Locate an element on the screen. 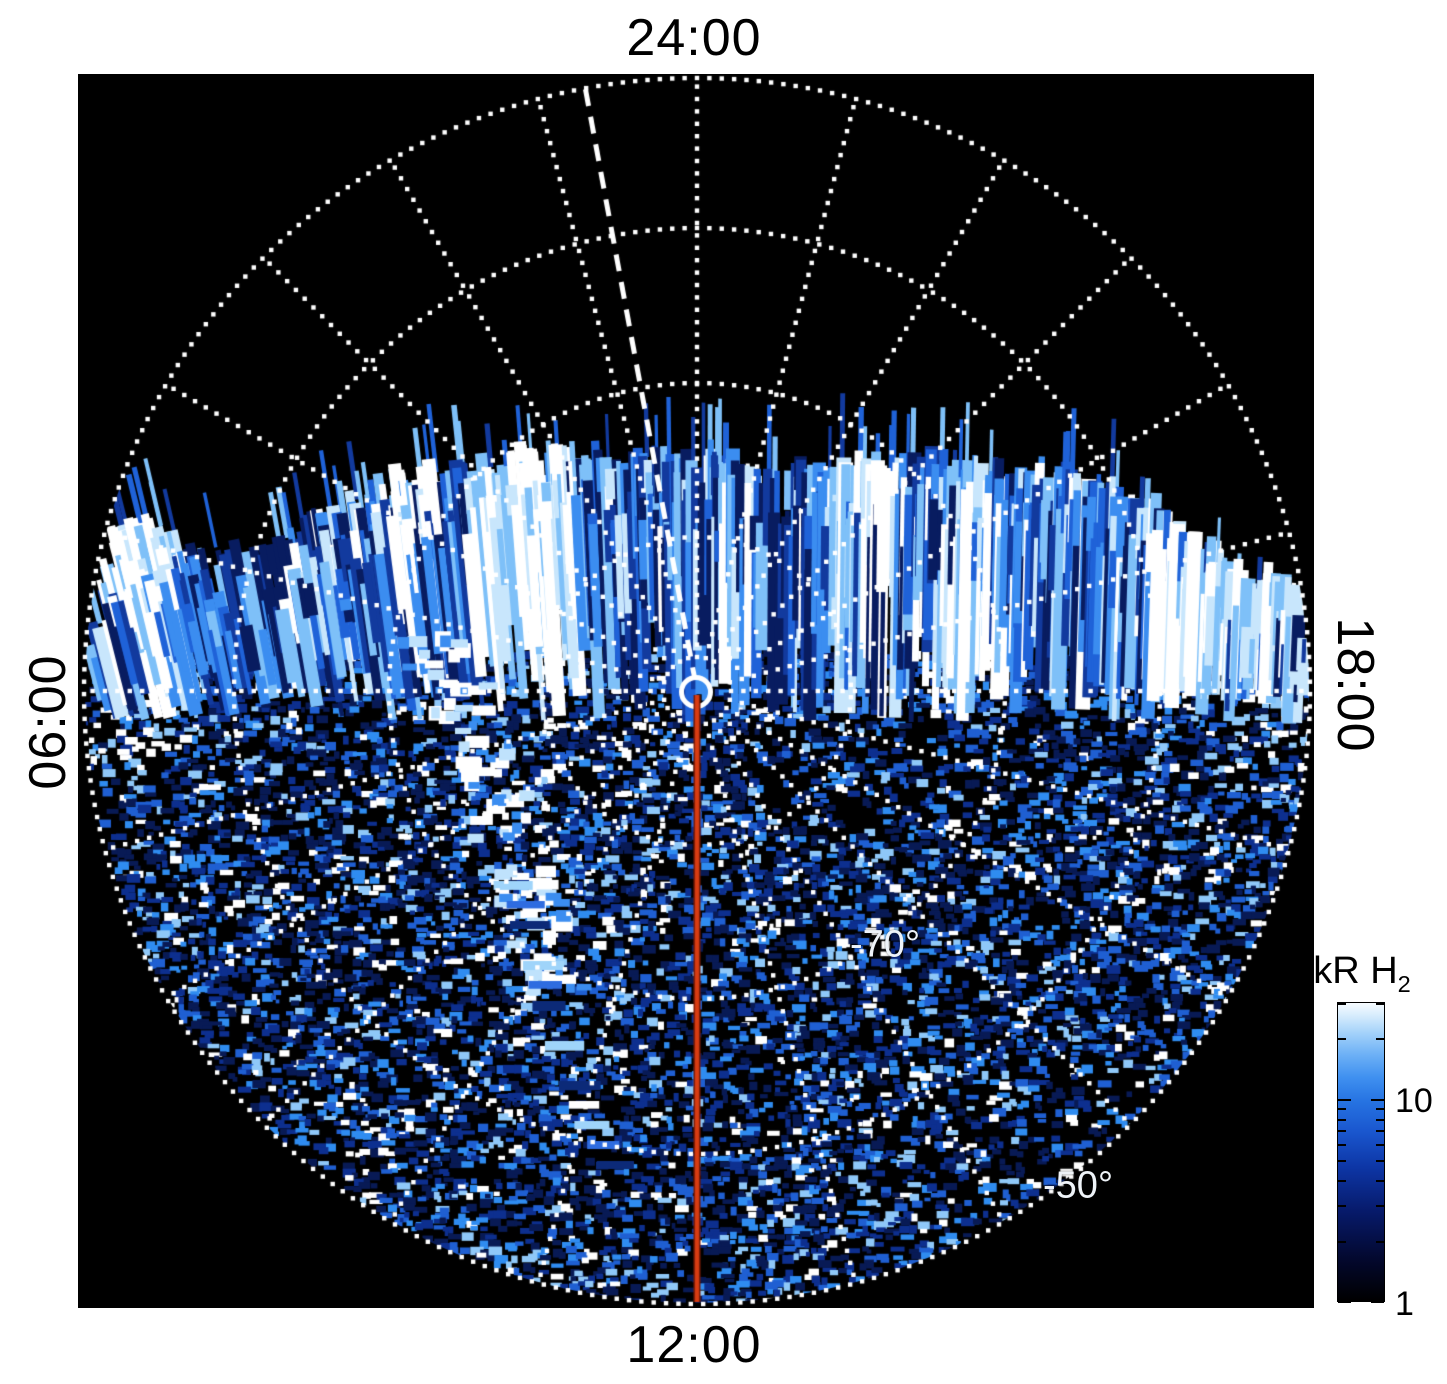 This screenshot has height=1384, width=1447. colorbar-title-main: kR H is located at coordinates (1355, 971).